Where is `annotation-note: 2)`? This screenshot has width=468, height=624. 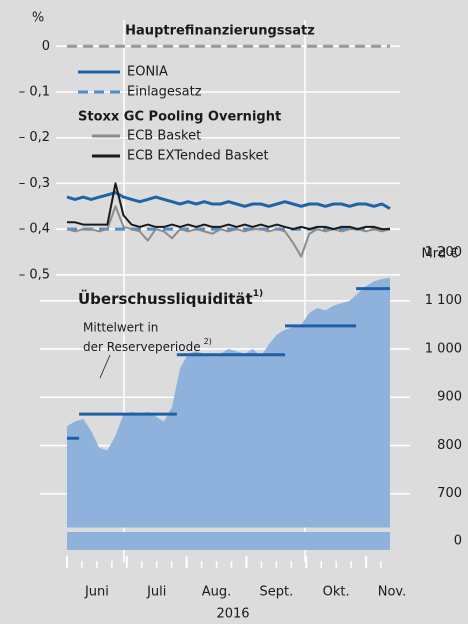 annotation-note: 2) is located at coordinates (208, 341).